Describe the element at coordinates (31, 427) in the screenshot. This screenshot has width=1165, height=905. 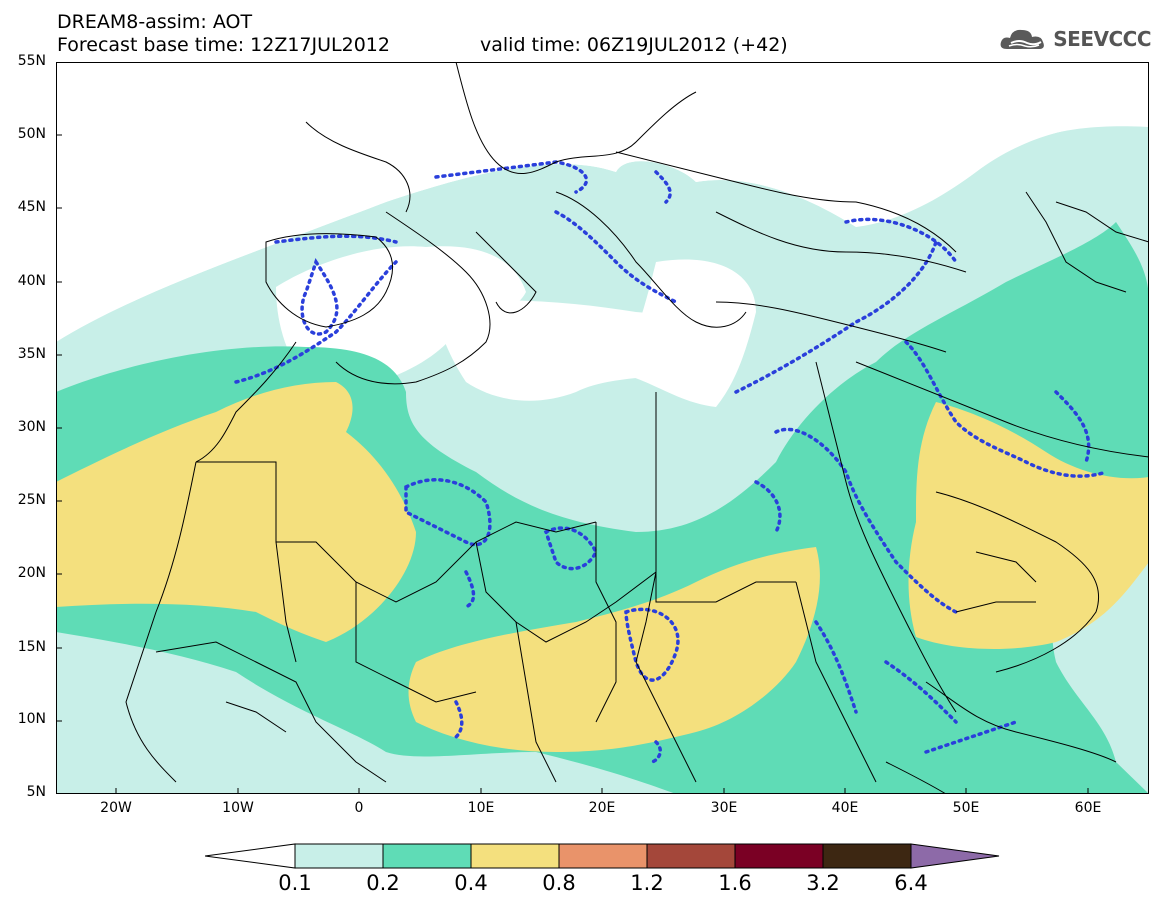
I see `lat-label: 30N` at that location.